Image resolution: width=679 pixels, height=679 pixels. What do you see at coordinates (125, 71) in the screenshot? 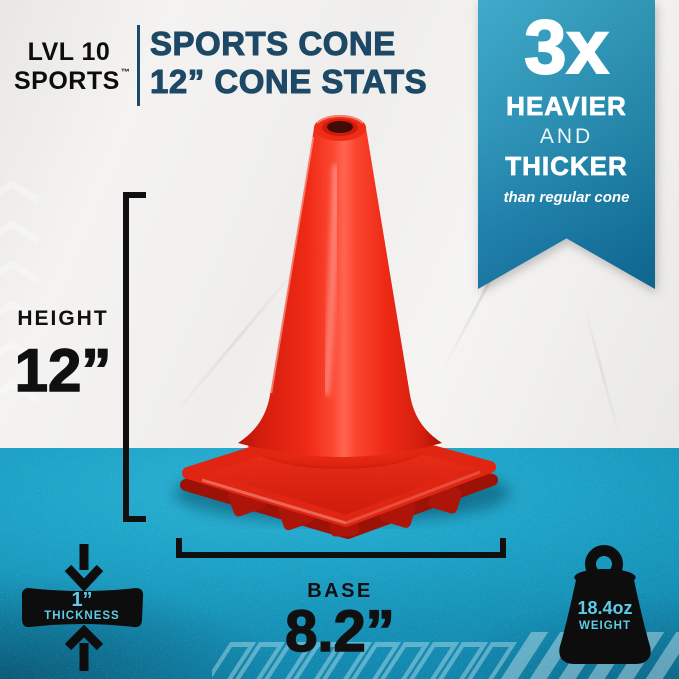
I see `trademark-symbol: ™` at bounding box center [125, 71].